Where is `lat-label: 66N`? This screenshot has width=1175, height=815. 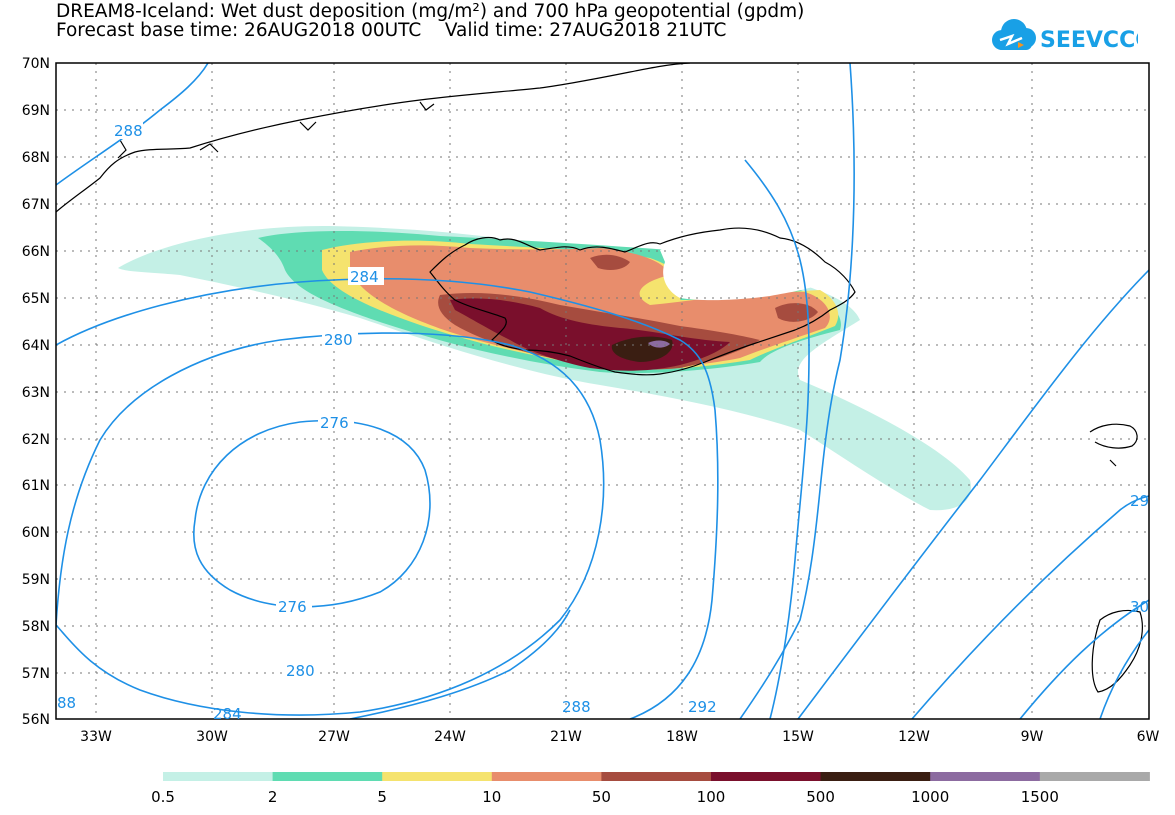
lat-label: 66N is located at coordinates (36, 252).